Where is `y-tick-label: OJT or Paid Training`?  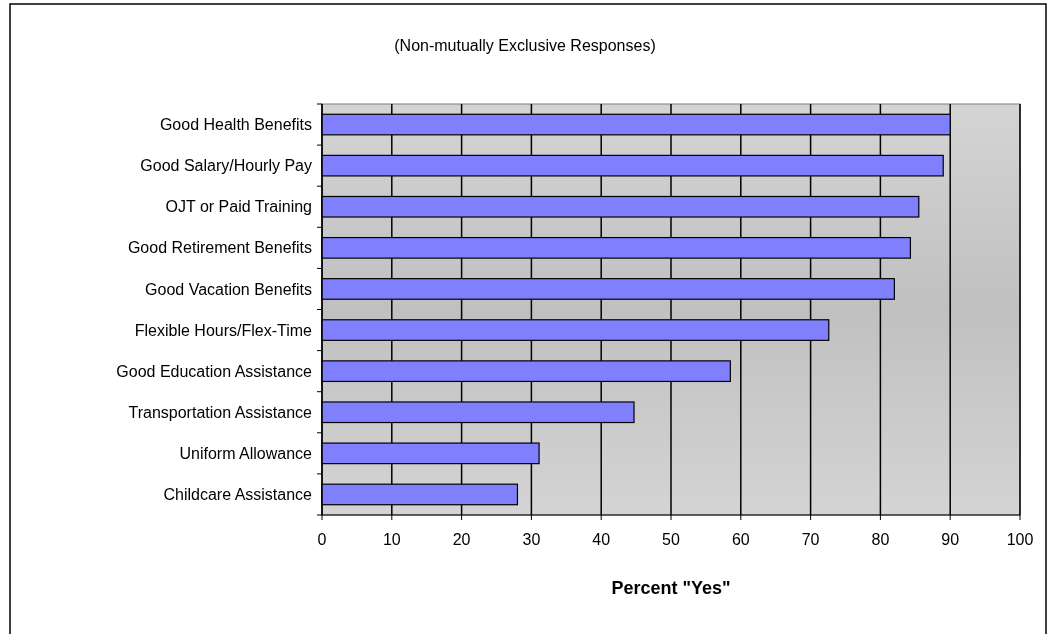 y-tick-label: OJT or Paid Training is located at coordinates (238, 207).